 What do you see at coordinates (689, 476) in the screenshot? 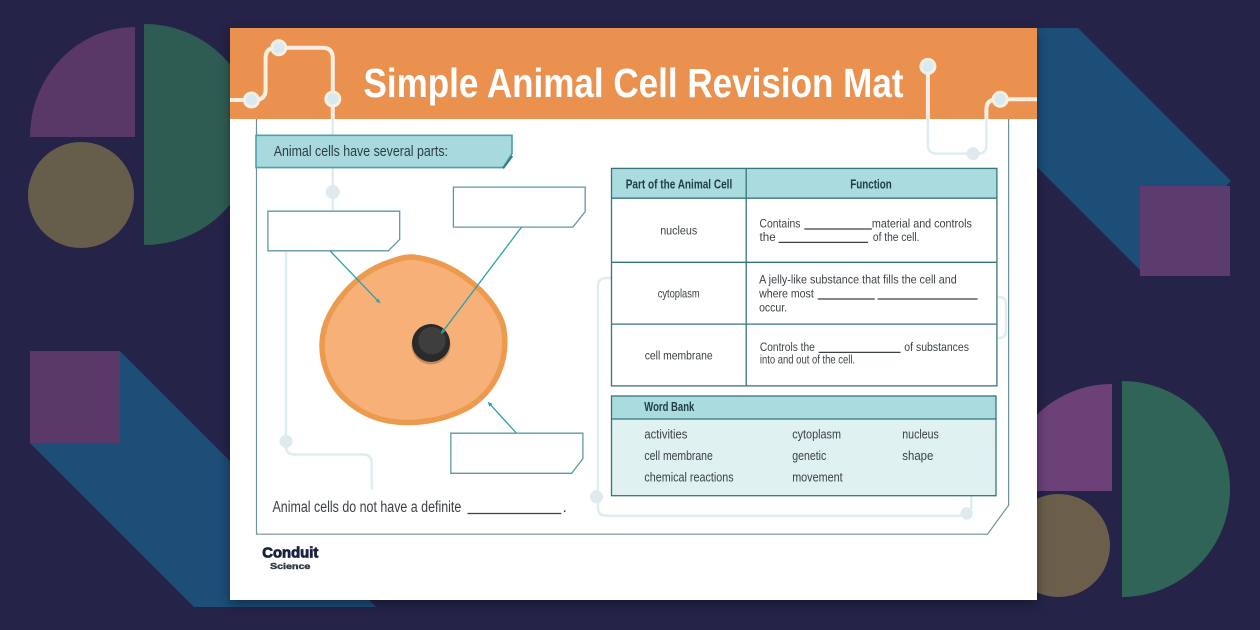
I see `svg-text: chemical reactions` at bounding box center [689, 476].